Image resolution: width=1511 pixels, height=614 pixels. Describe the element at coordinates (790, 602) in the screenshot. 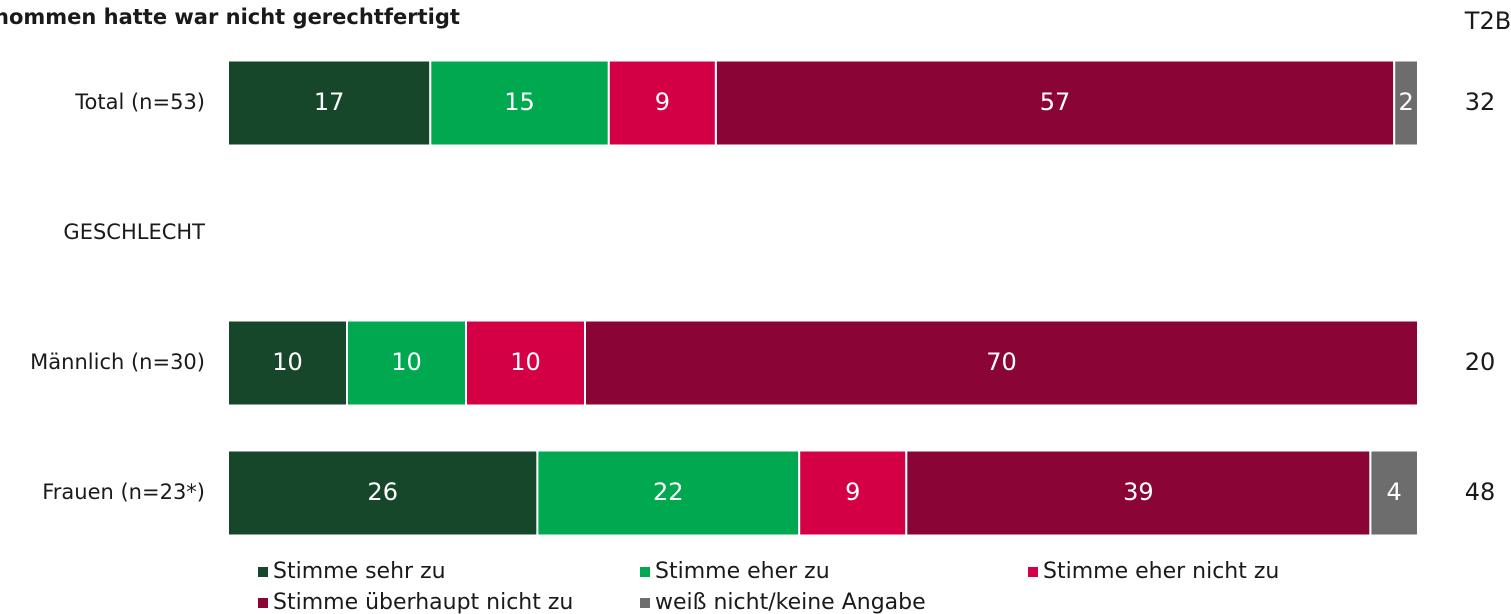

I see `legend-label: weiß nicht/keine Angabe` at that location.